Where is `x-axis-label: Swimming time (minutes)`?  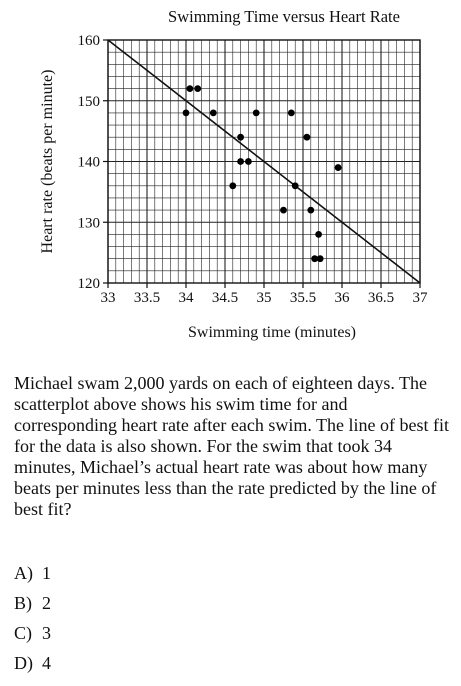 x-axis-label: Swimming time (minutes) is located at coordinates (272, 332).